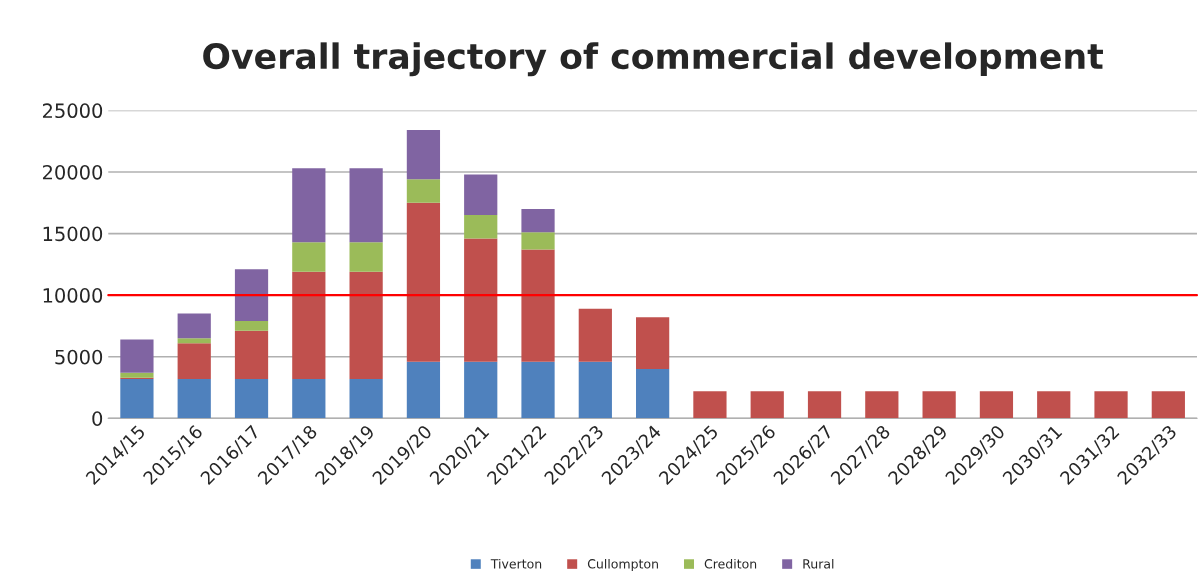 The width and height of the screenshot is (1203, 581). What do you see at coordinates (73, 295) in the screenshot?
I see `y-tick-label: 10000` at bounding box center [73, 295].